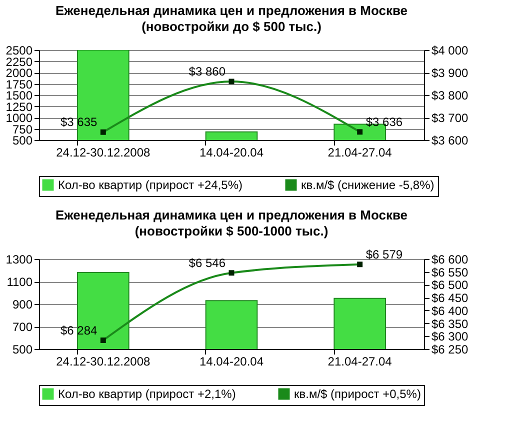 This screenshot has height=428, width=521. I want to click on y-tick-label: 1750, so click(19, 84).